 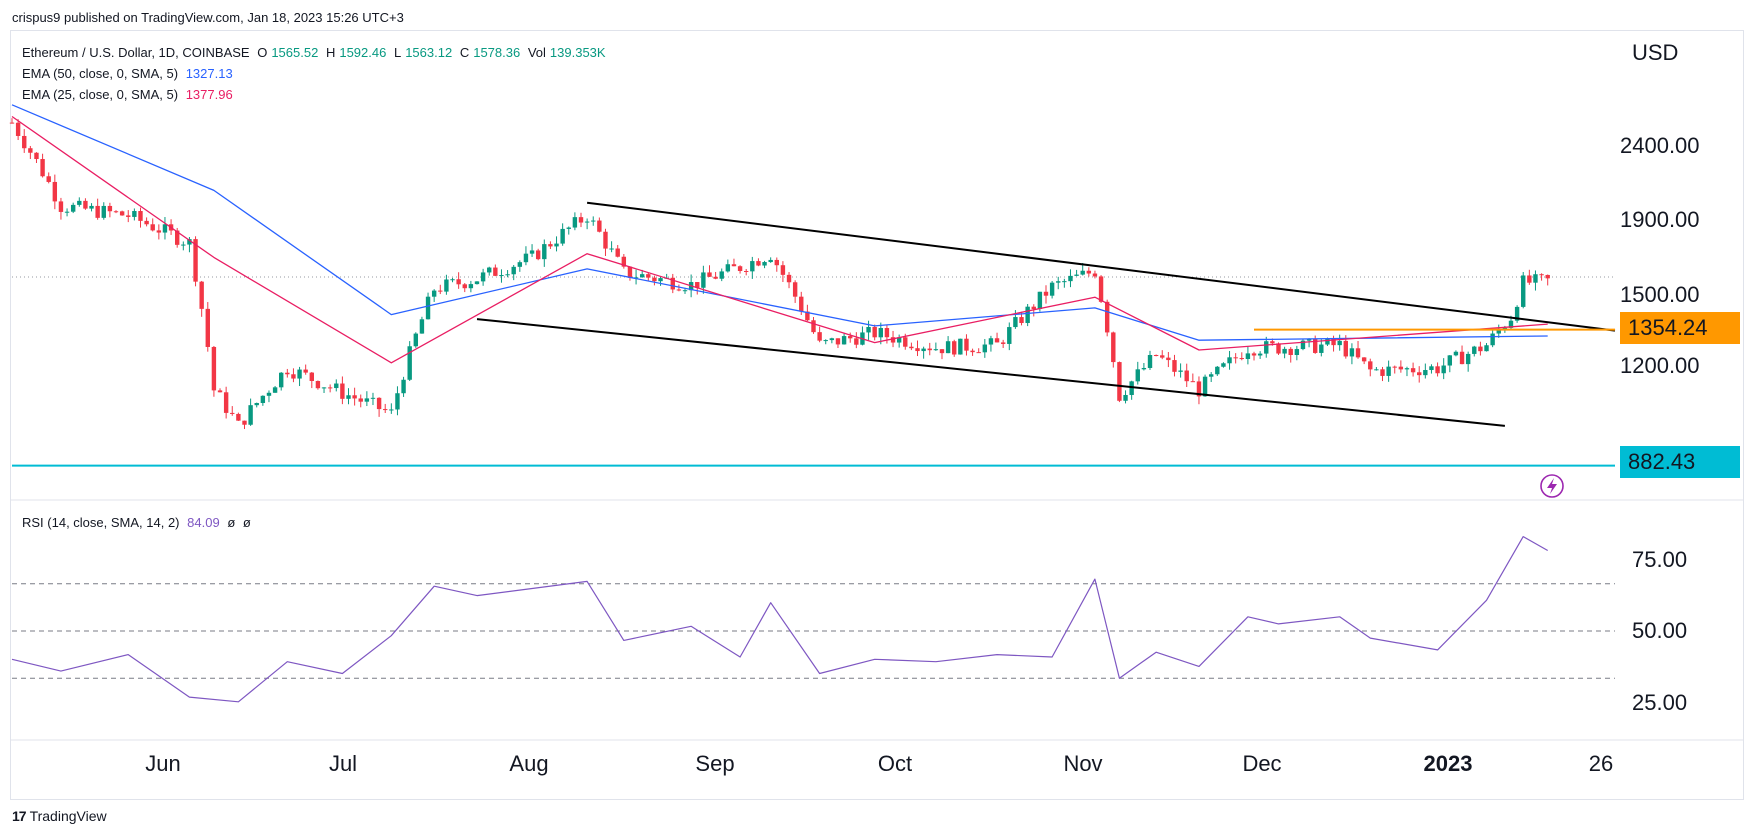 What do you see at coordinates (330, 52) in the screenshot?
I see `high-label: H` at bounding box center [330, 52].